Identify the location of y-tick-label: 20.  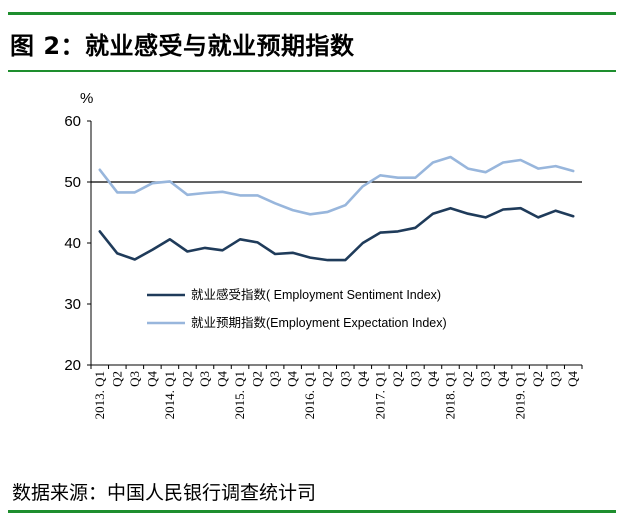
(72, 365).